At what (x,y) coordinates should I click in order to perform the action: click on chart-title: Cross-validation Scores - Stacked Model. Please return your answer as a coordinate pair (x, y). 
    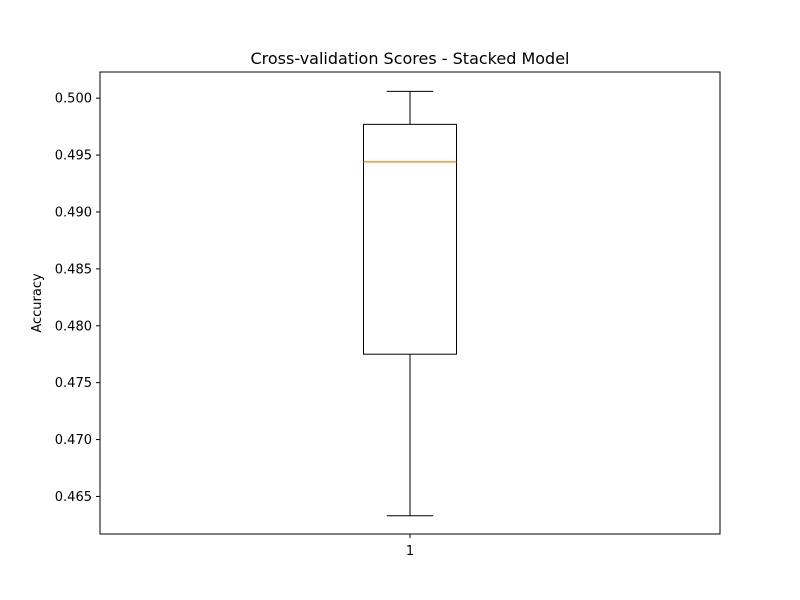
    Looking at the image, I should click on (409, 58).